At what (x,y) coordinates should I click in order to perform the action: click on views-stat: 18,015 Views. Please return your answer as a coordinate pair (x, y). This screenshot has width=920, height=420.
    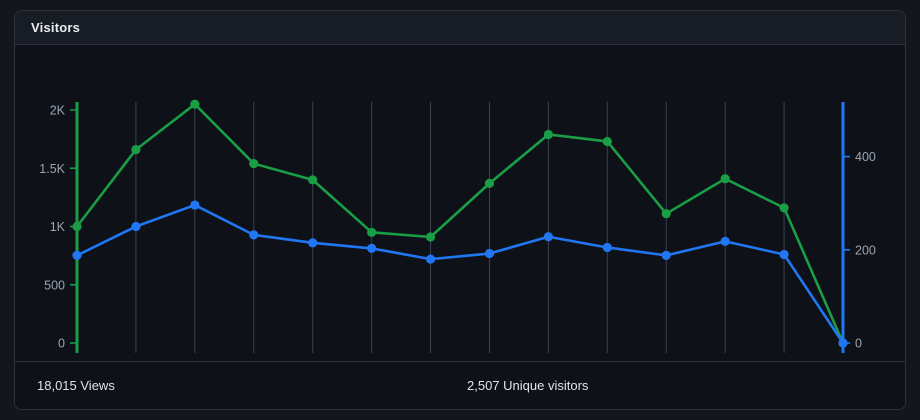
    Looking at the image, I should click on (76, 385).